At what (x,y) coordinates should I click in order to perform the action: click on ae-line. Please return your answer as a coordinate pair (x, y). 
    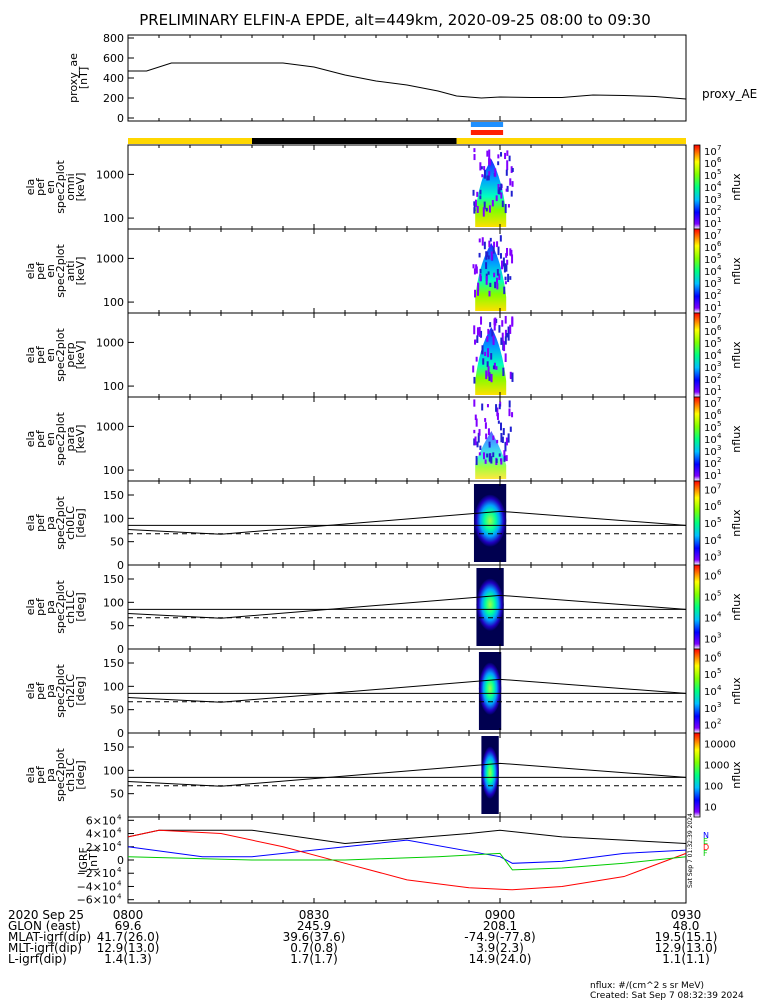
    Looking at the image, I should click on (407, 81).